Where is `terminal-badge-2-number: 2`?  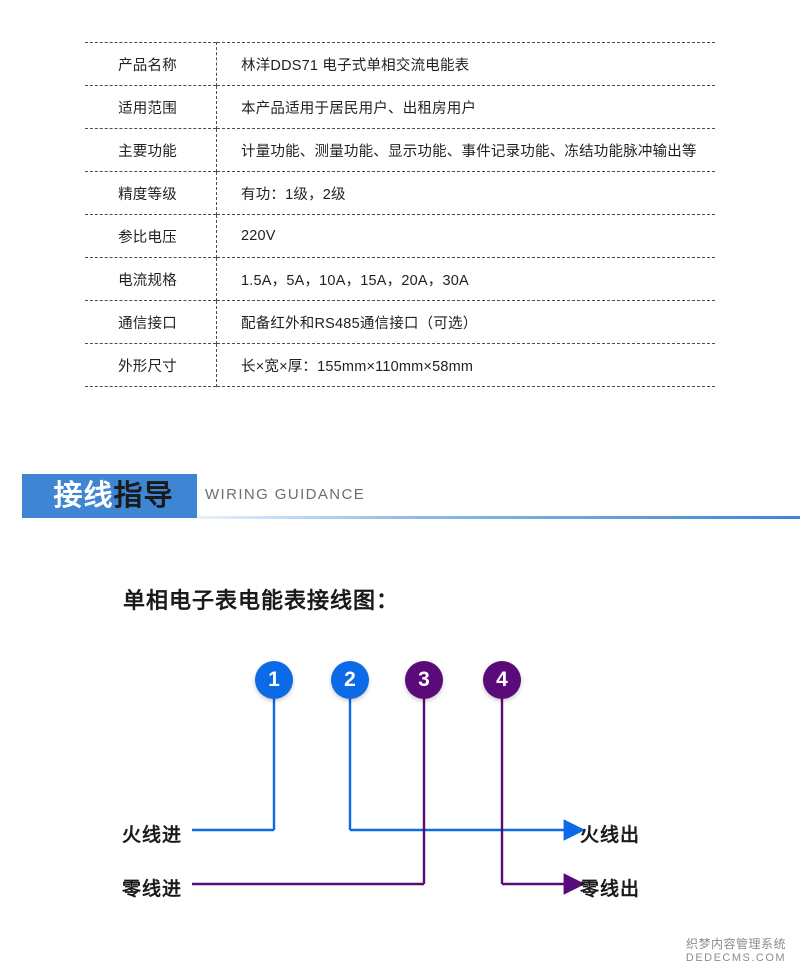
terminal-badge-2-number: 2 is located at coordinates (350, 679).